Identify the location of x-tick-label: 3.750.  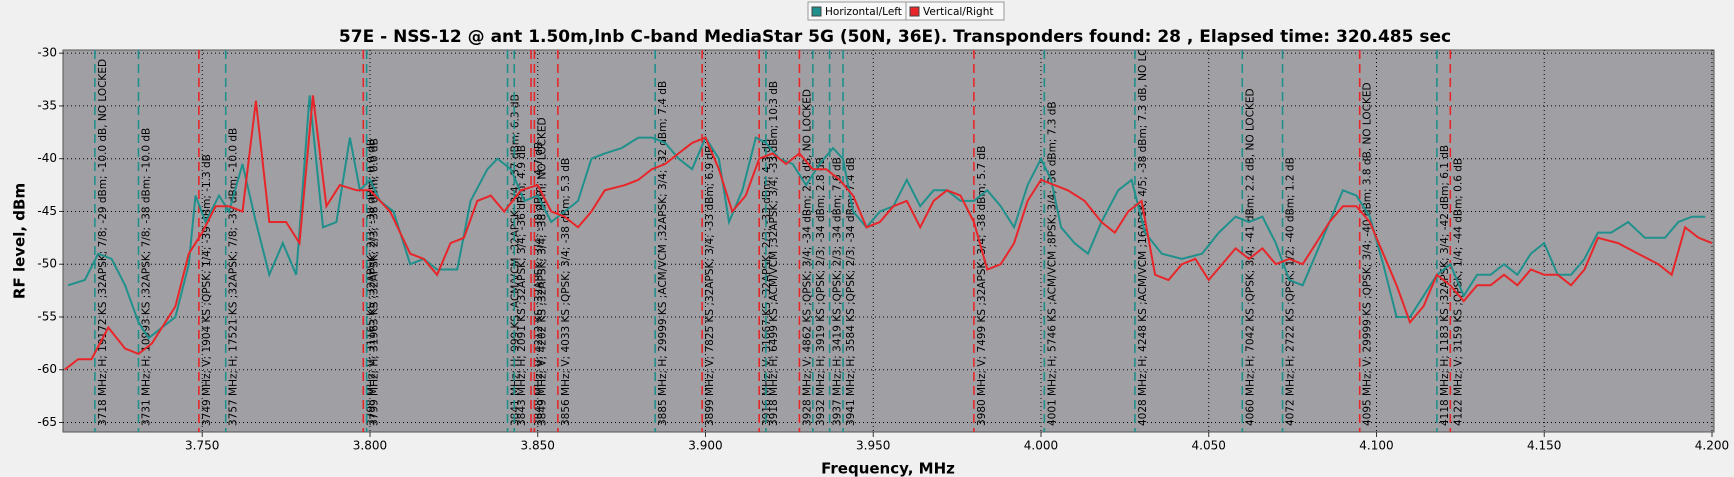
(202, 446).